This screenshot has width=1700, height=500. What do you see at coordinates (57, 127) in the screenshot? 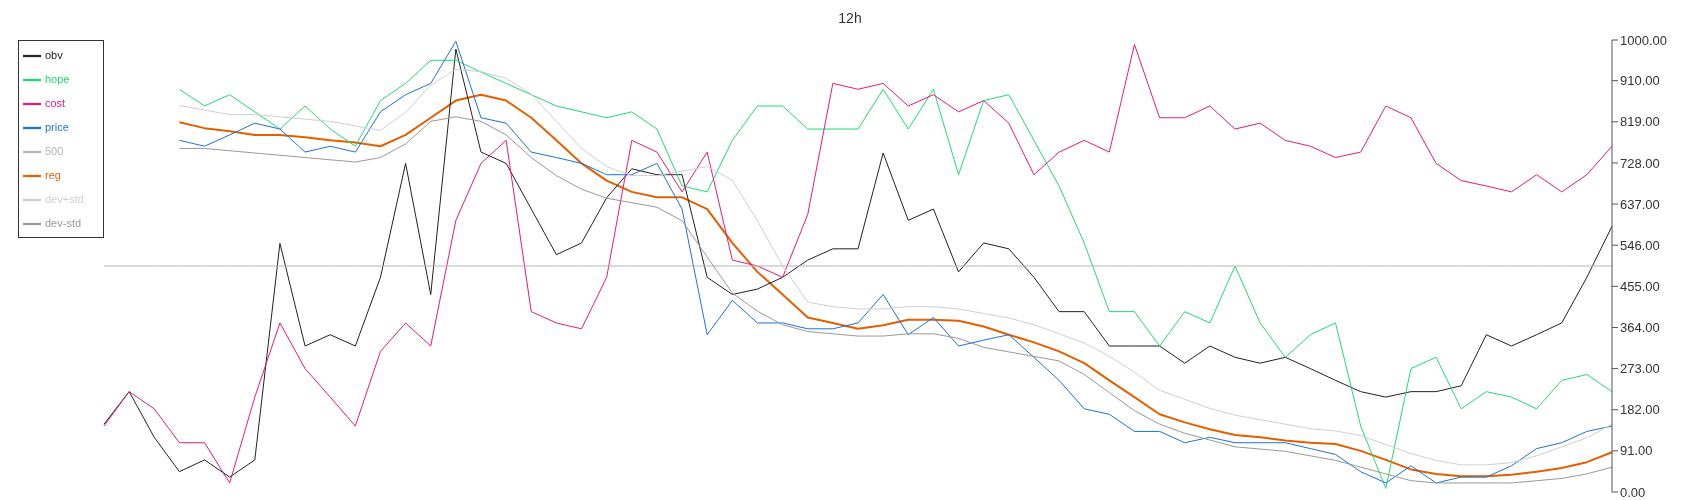
I see `legend-label: price` at bounding box center [57, 127].